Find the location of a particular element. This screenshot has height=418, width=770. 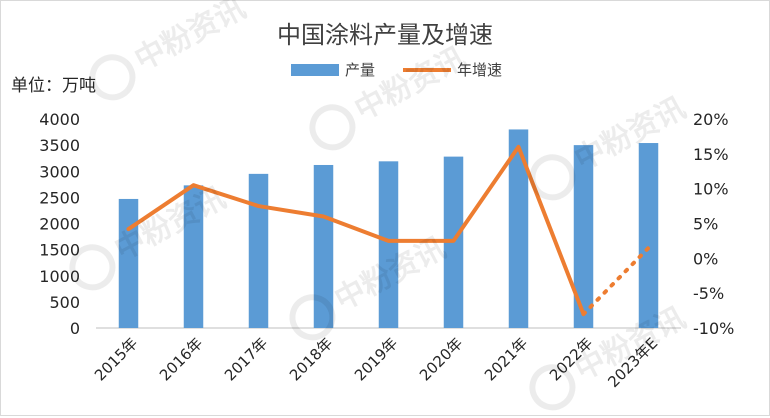

y-left-tick-label: 3500 is located at coordinates (59, 145).